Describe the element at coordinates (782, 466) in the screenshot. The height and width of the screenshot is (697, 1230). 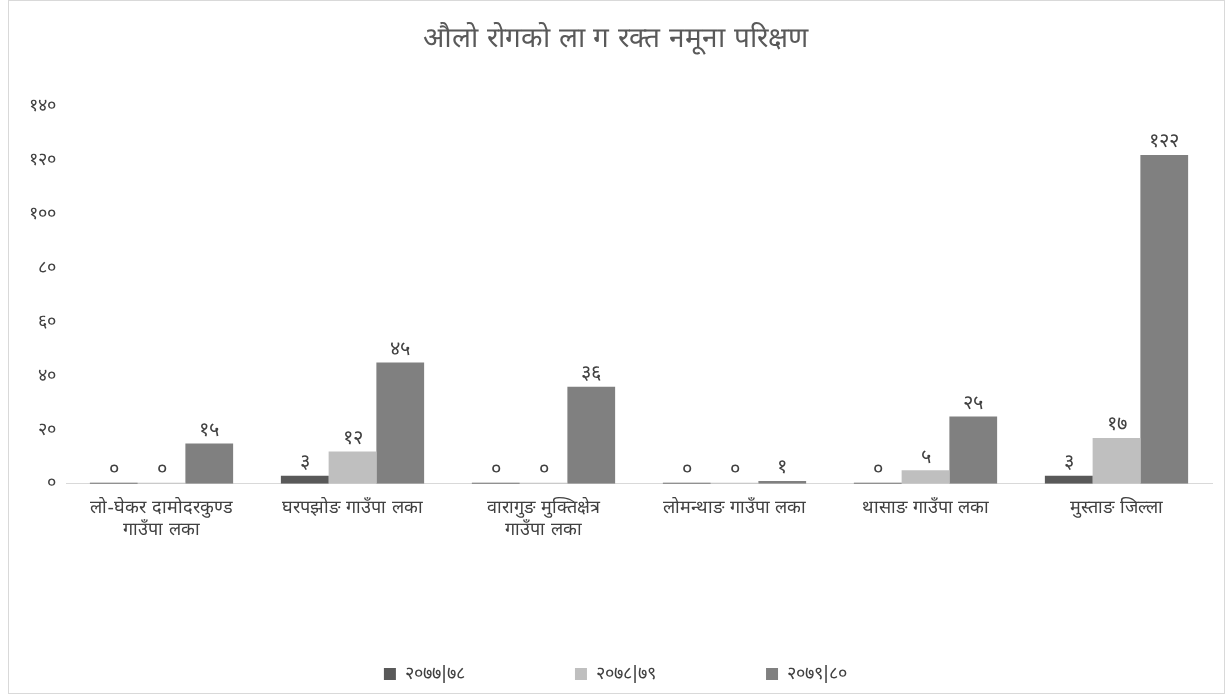
I see `data-label: १` at that location.